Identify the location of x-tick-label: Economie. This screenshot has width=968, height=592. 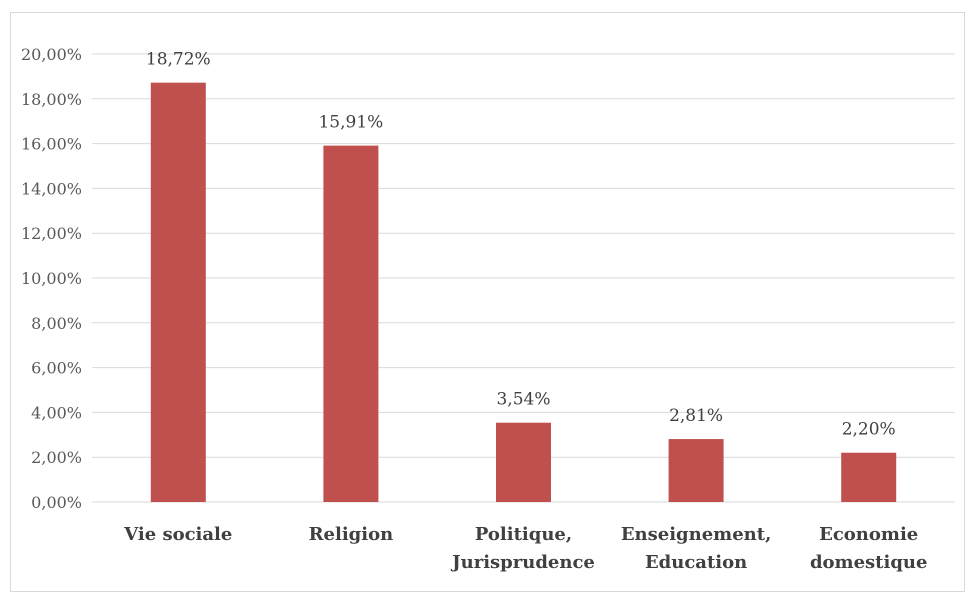
(868, 534).